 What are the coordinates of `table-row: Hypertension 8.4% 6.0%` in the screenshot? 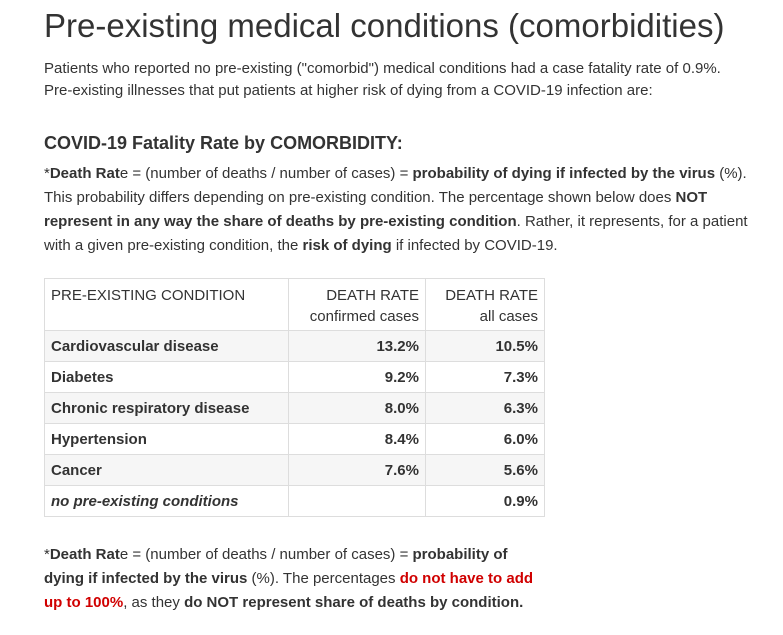 It's located at (294, 439).